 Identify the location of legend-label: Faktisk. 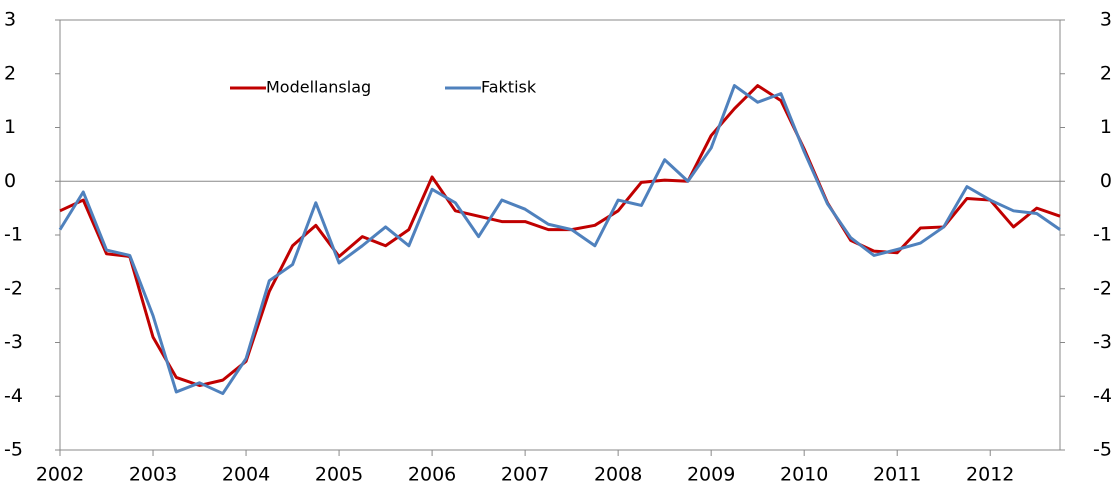
(509, 87).